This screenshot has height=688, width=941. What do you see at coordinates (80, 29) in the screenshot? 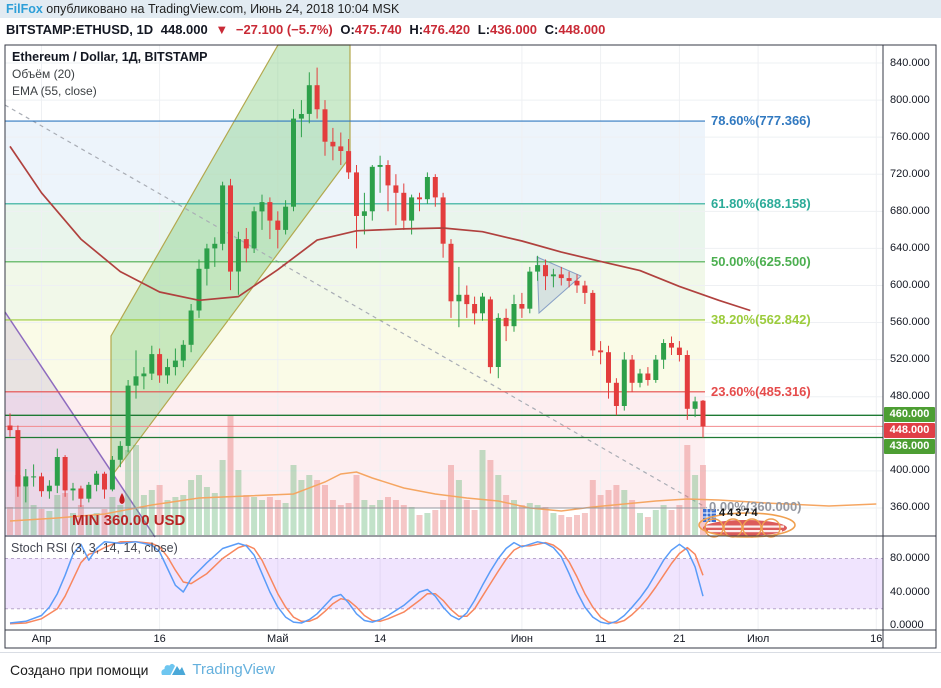
I see `symbol-name: BITSTAMP:ETHUSD, 1D` at bounding box center [80, 29].